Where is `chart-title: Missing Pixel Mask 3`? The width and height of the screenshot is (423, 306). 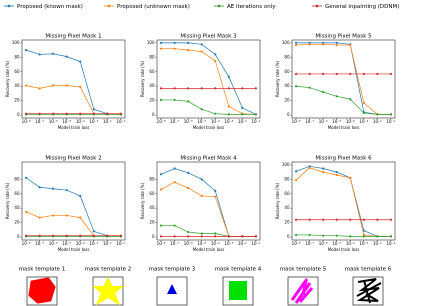 chart-title: Missing Pixel Mask 3 is located at coordinates (208, 37).